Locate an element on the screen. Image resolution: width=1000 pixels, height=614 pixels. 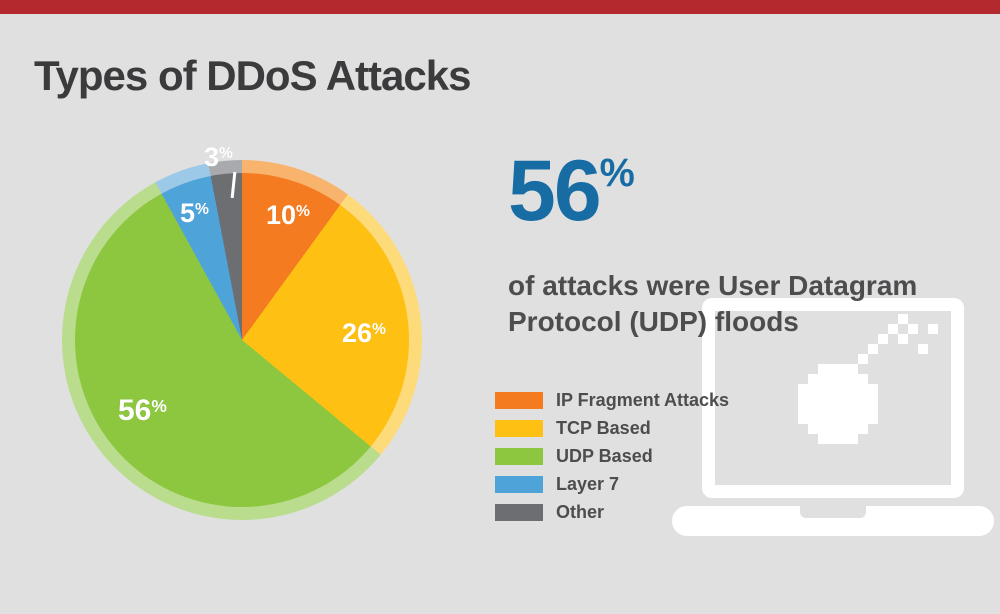
legend-swatch-ip-fragment is located at coordinates (519, 400).